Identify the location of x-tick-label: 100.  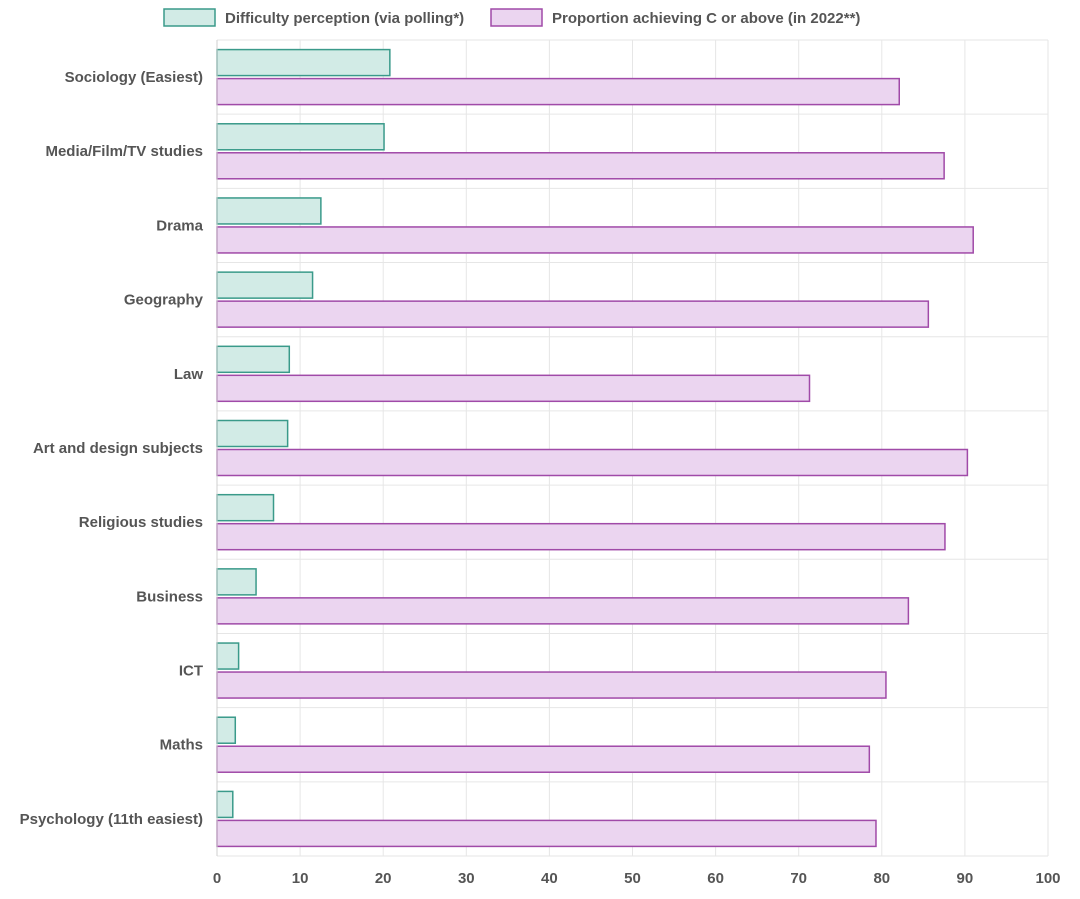
(1047, 878).